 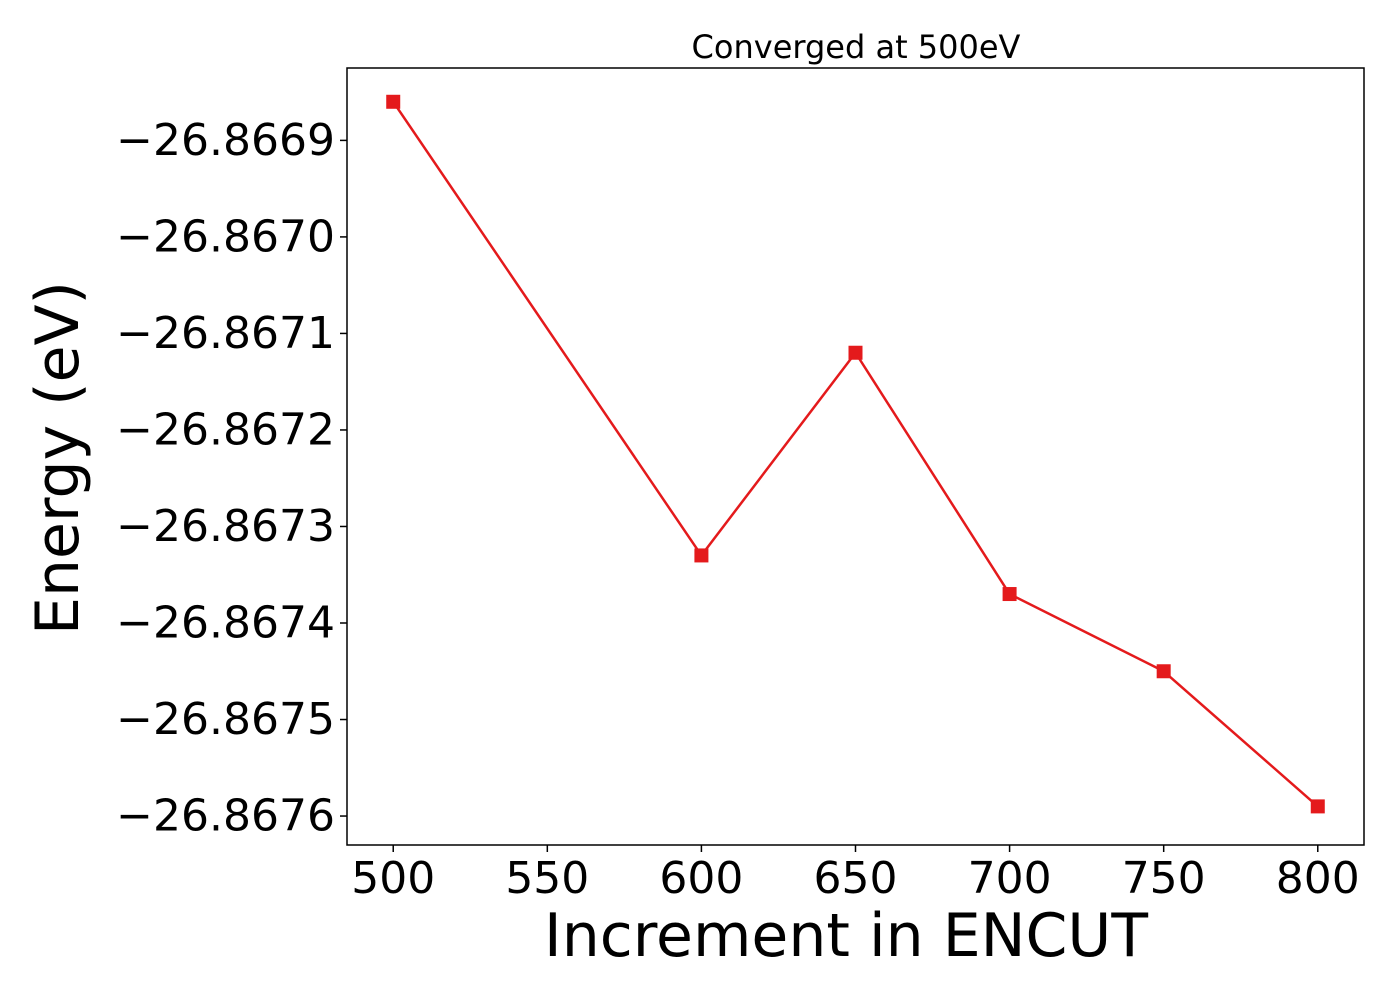 What do you see at coordinates (225, 333) in the screenshot?
I see `y-tick-label: −26.8671` at bounding box center [225, 333].